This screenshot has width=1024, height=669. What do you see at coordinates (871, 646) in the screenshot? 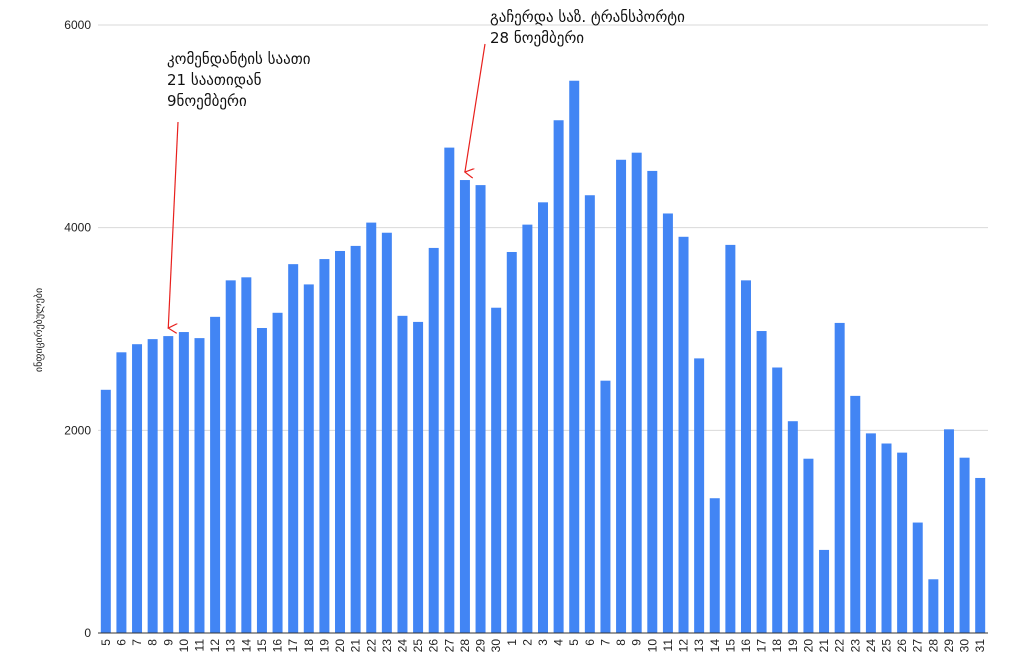
I see `x-tick-label: 24` at bounding box center [871, 646].